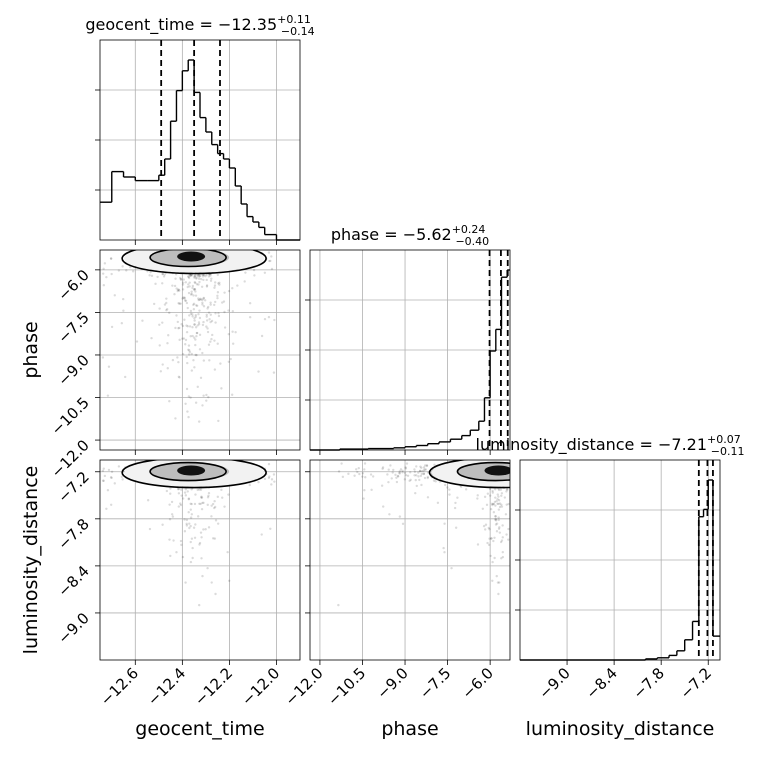 This screenshot has height=760, width=760. What do you see at coordinates (620, 729) in the screenshot?
I see `x-axis-label-luminosity_distance: luminosity_distance` at bounding box center [620, 729].